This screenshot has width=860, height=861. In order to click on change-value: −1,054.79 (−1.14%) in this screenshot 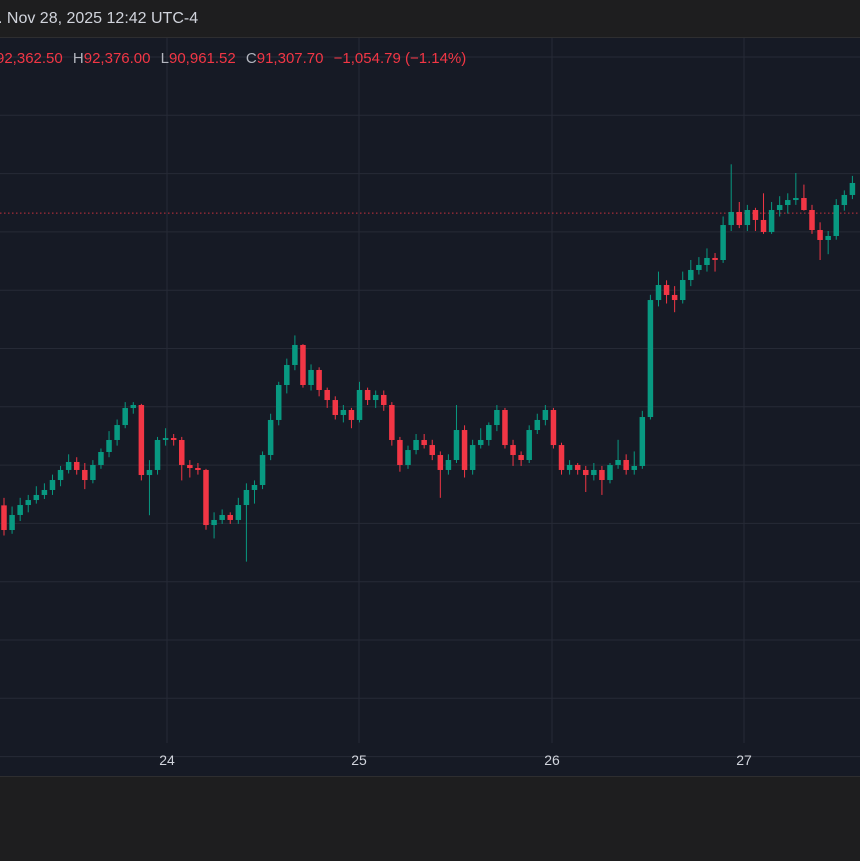, I will do `click(400, 58)`.